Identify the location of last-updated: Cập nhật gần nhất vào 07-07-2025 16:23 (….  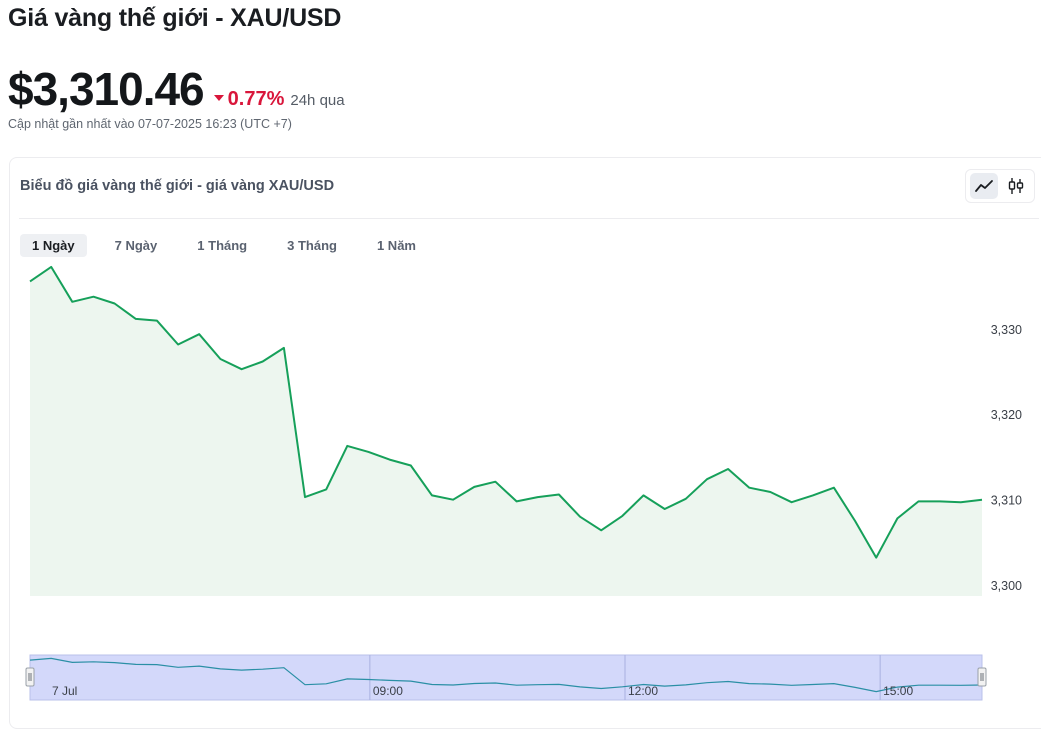
(150, 124).